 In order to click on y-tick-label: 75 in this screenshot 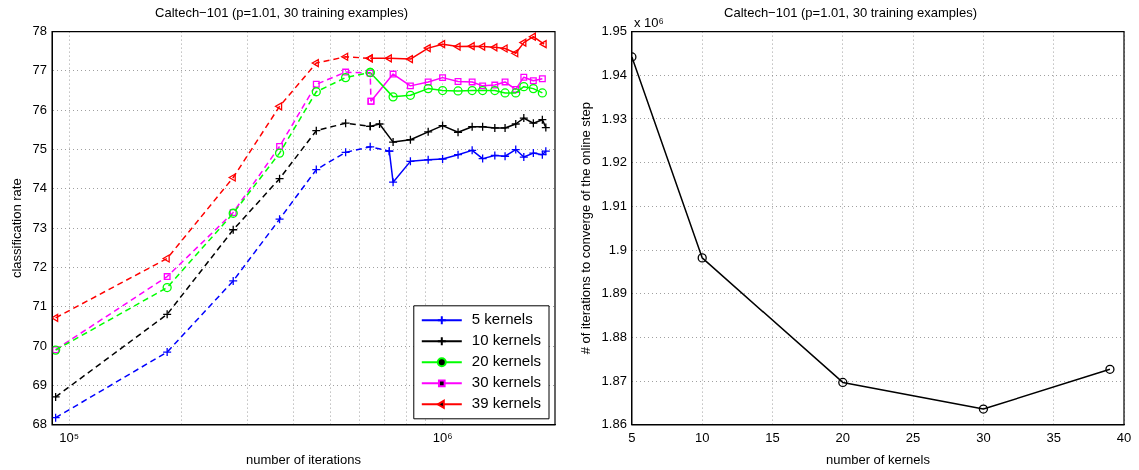, I will do `click(40, 149)`.